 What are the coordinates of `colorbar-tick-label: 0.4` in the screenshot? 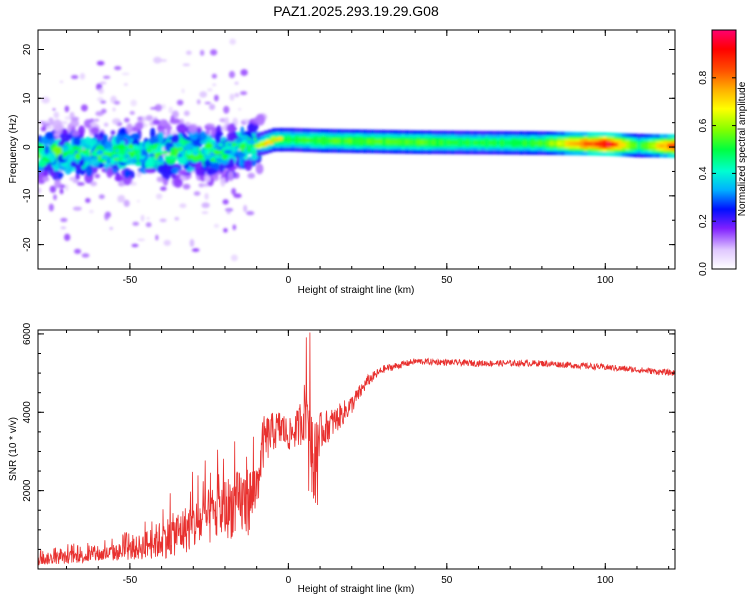 It's located at (703, 173).